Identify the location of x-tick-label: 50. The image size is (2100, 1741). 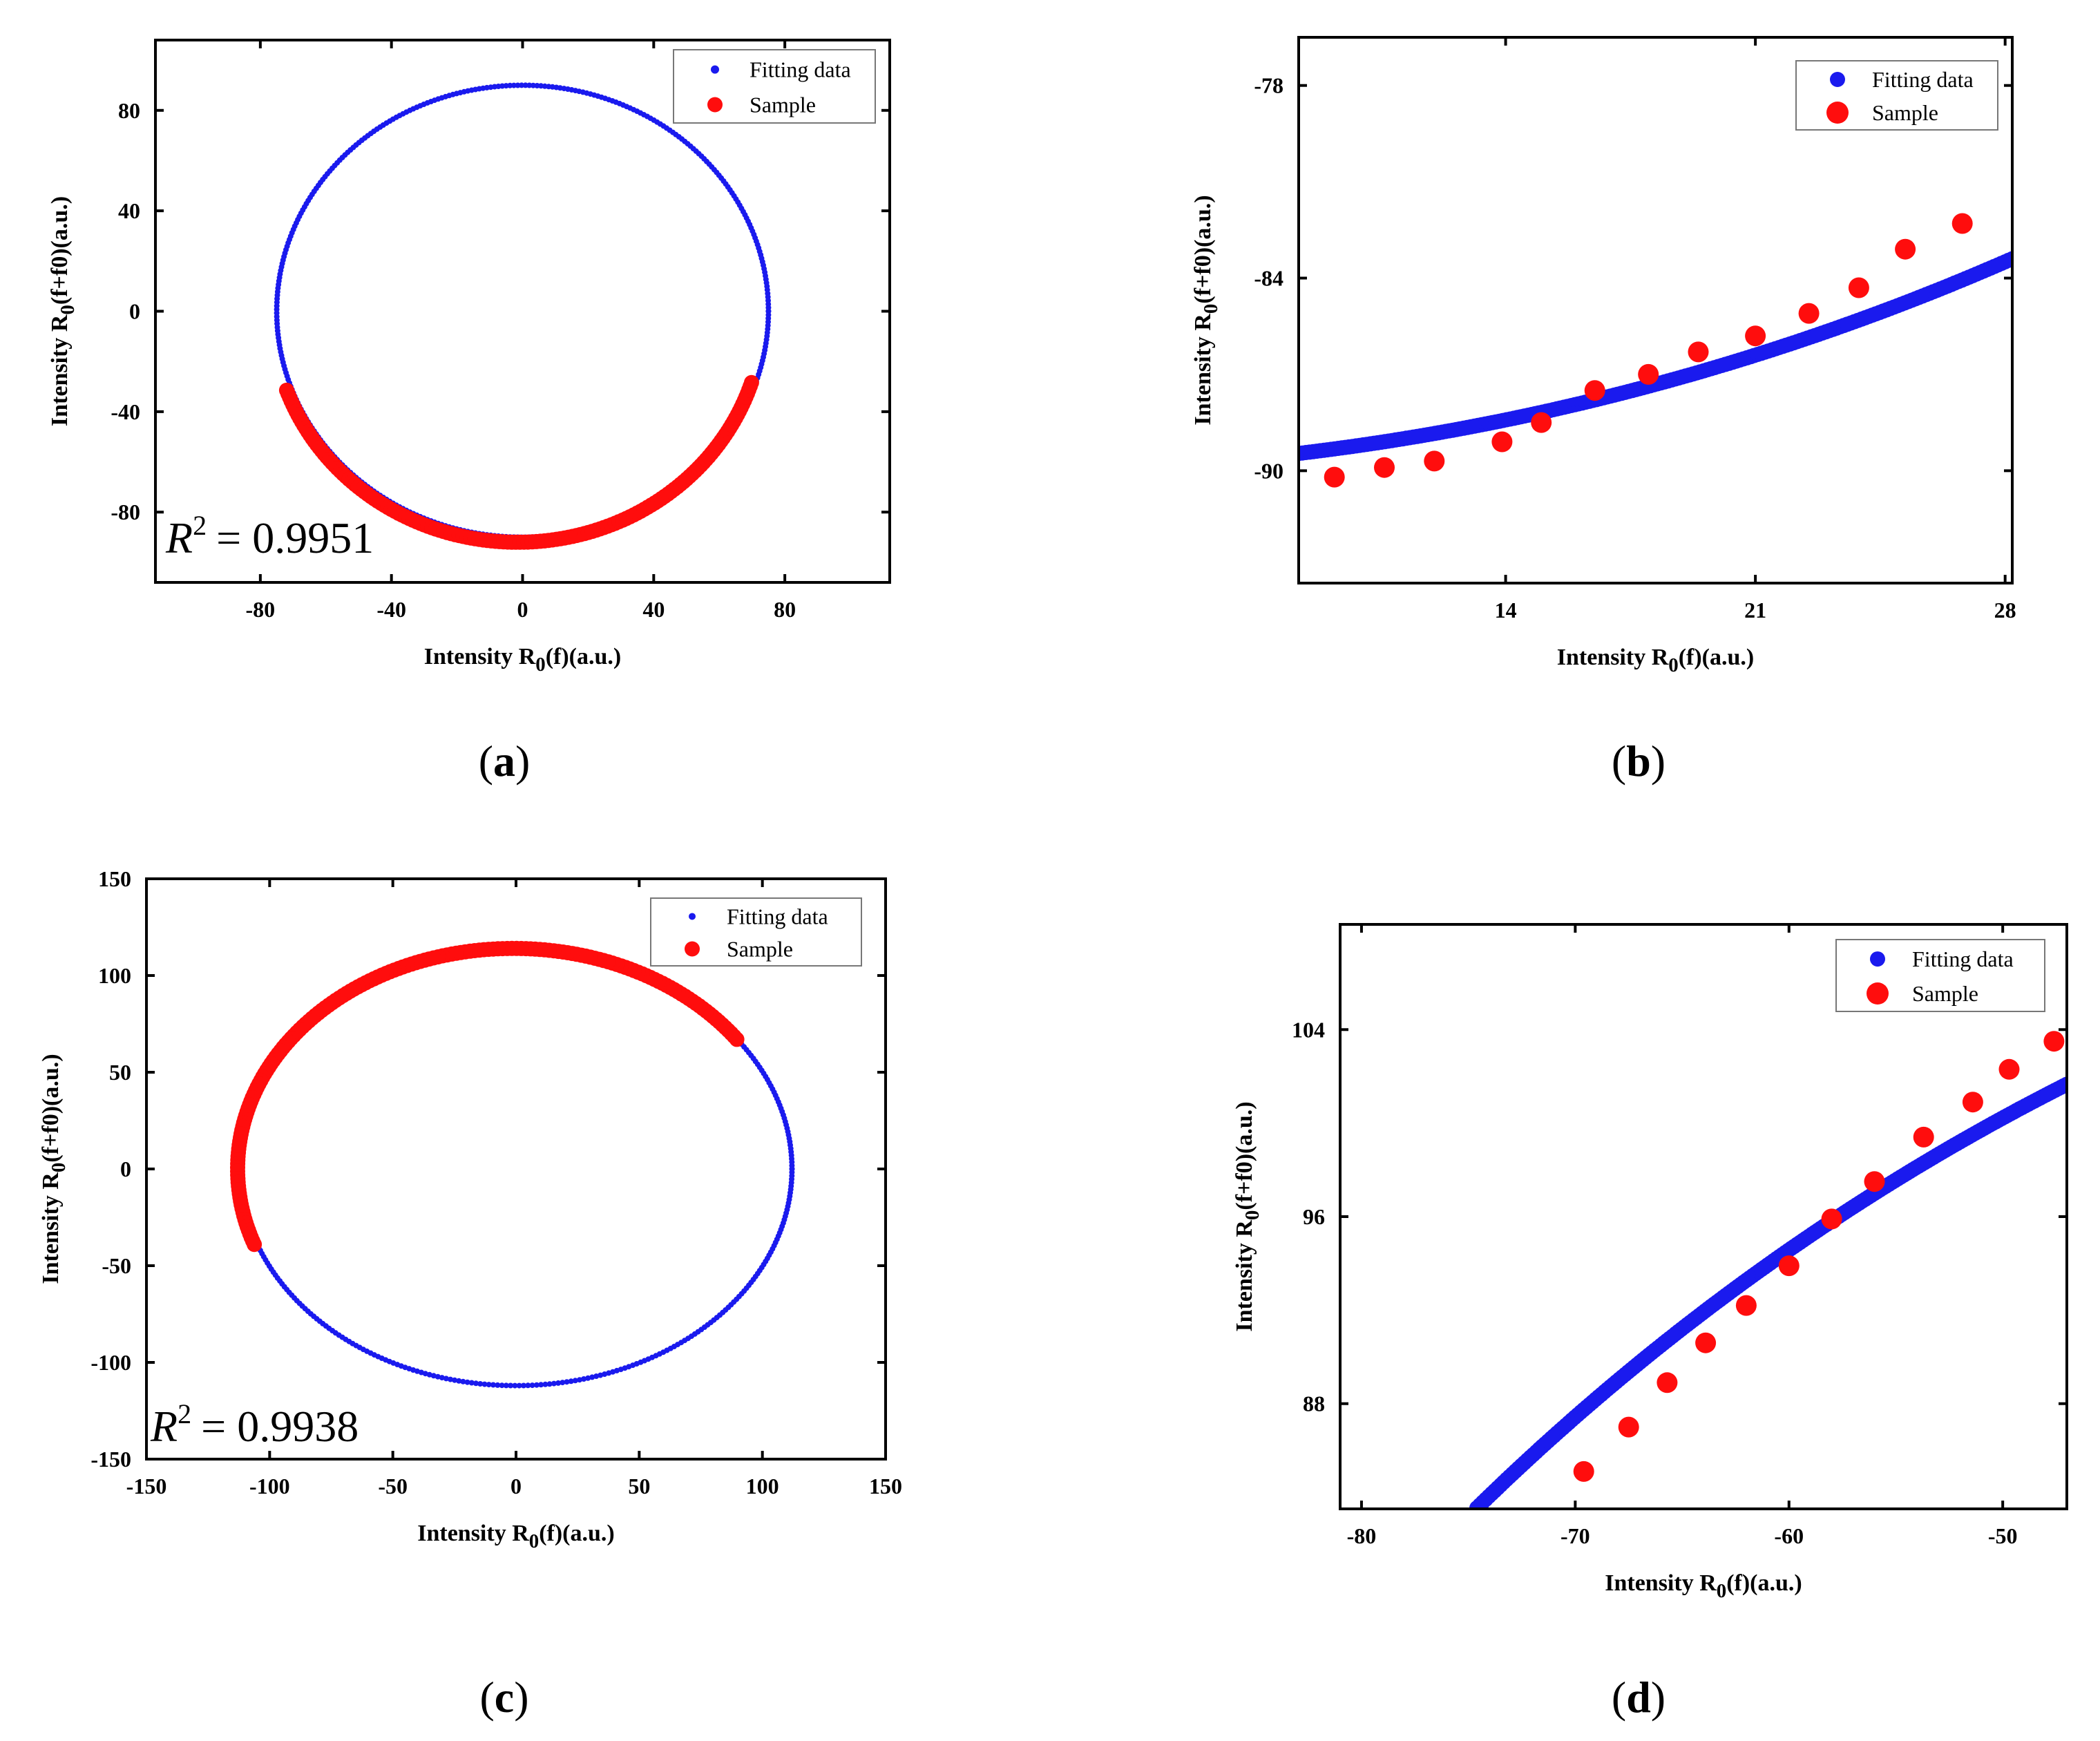
(639, 1486).